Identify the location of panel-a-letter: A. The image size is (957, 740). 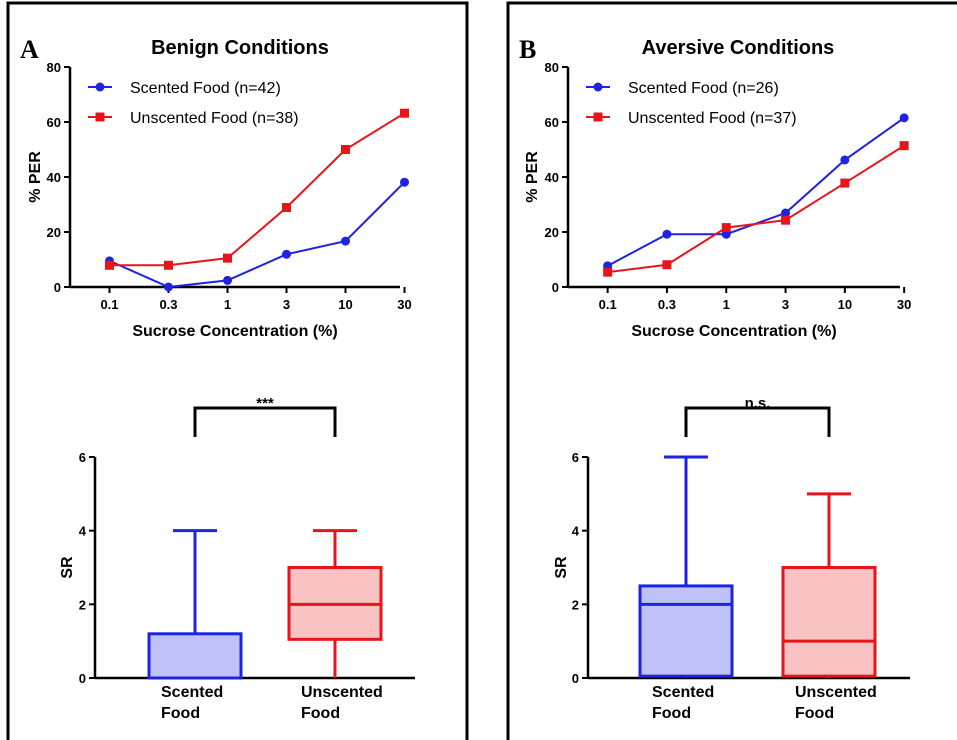
(29, 49).